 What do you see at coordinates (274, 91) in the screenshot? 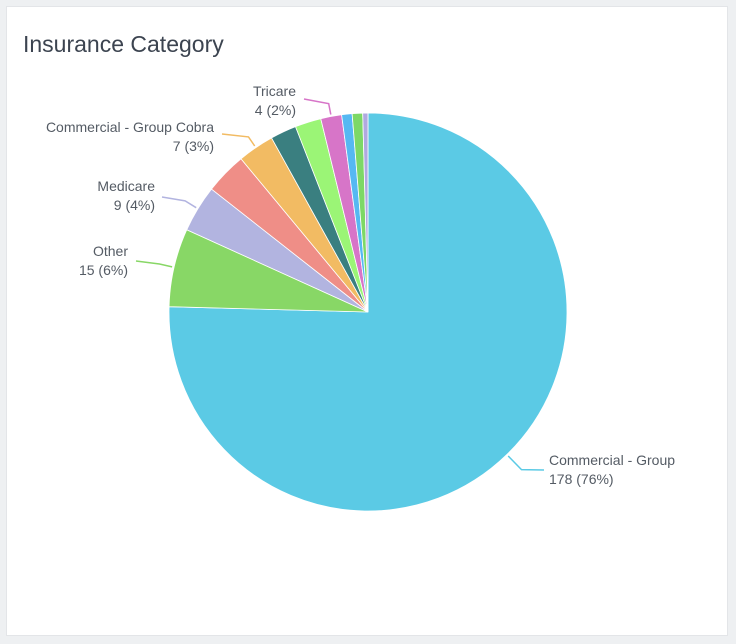
I see `slice-label-name: Tricare` at bounding box center [274, 91].